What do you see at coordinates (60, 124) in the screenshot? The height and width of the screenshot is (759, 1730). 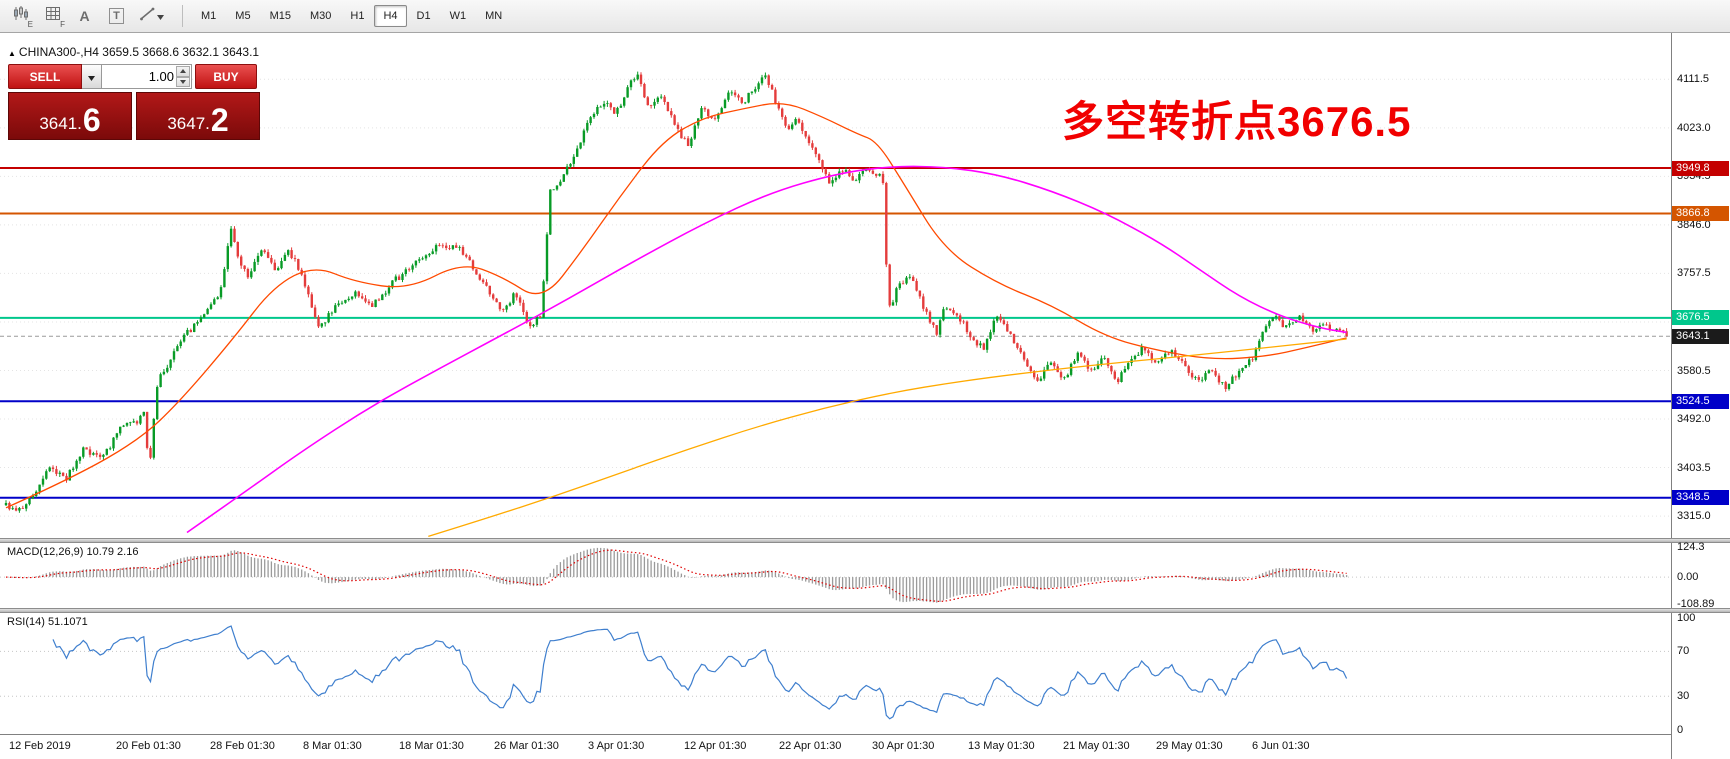 I see `bid-price-main: 3641.` at bounding box center [60, 124].